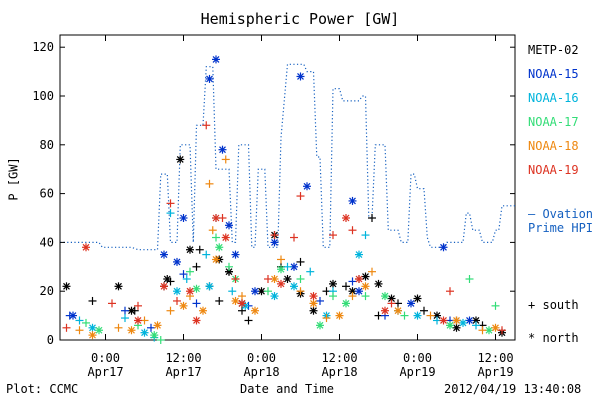 Image resolution: width=600 pixels, height=400 pixels. Describe the element at coordinates (47, 145) in the screenshot. I see `y-tick-label: 80` at that location.